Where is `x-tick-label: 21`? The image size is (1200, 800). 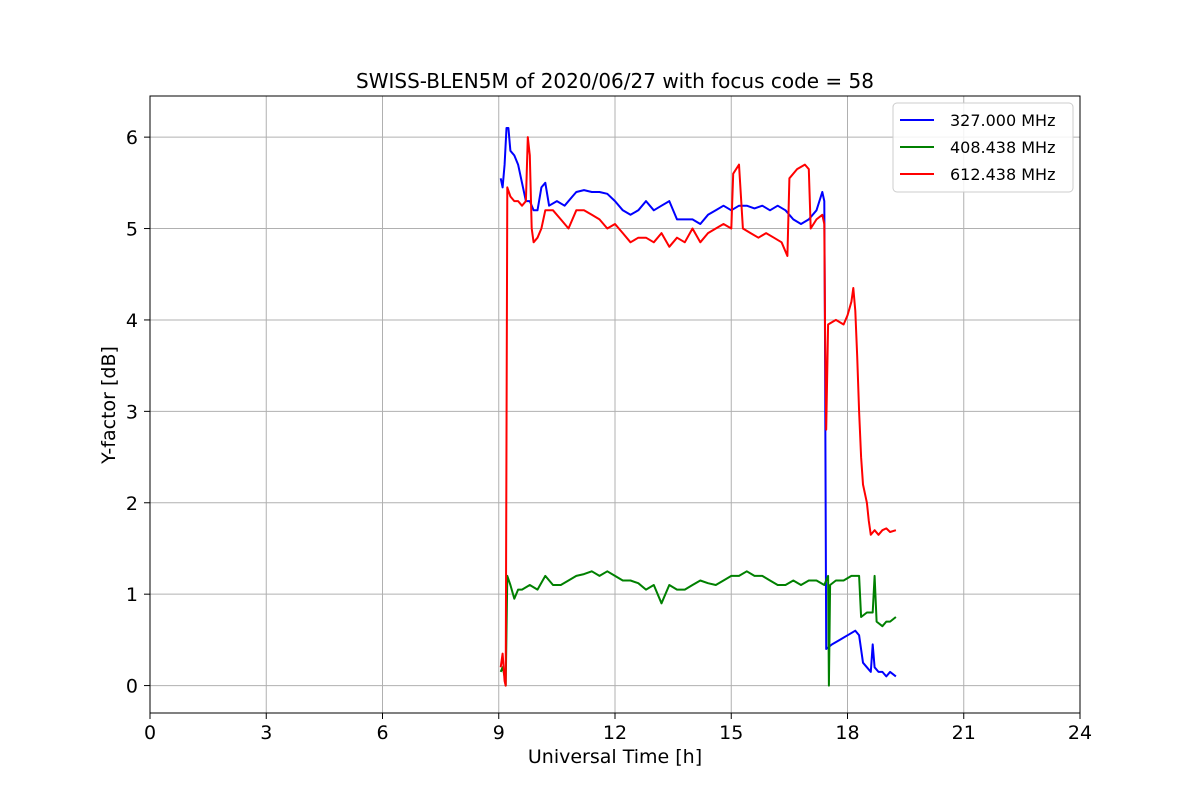
x-tick-label: 21 is located at coordinates (964, 733).